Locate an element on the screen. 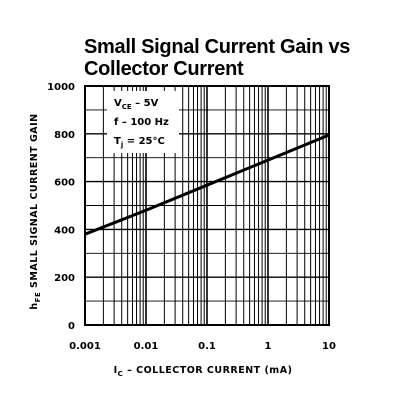 The width and height of the screenshot is (406, 401). condition-1: VCE – 5V is located at coordinates (136, 104).